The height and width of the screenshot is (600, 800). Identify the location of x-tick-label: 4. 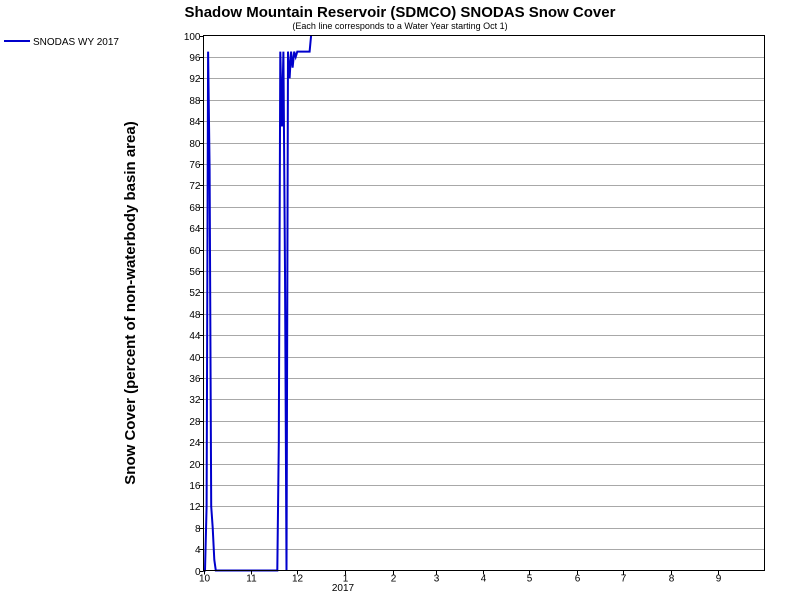
(484, 579).